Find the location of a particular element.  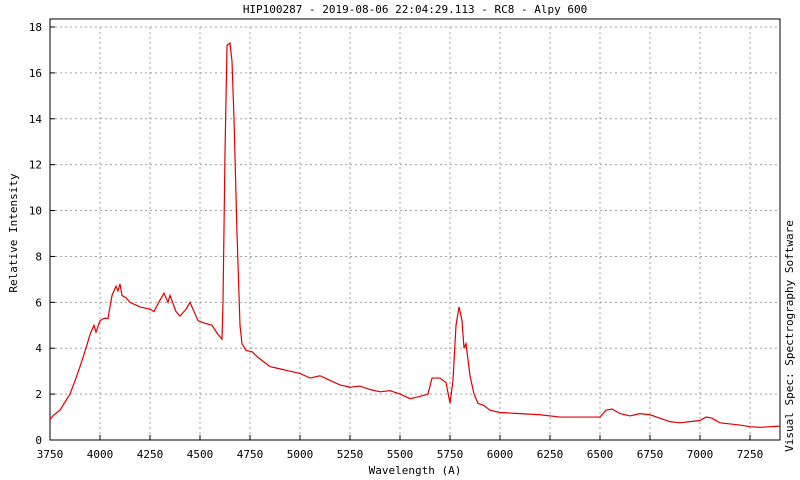

x-tick-label: 5000 is located at coordinates (300, 454).